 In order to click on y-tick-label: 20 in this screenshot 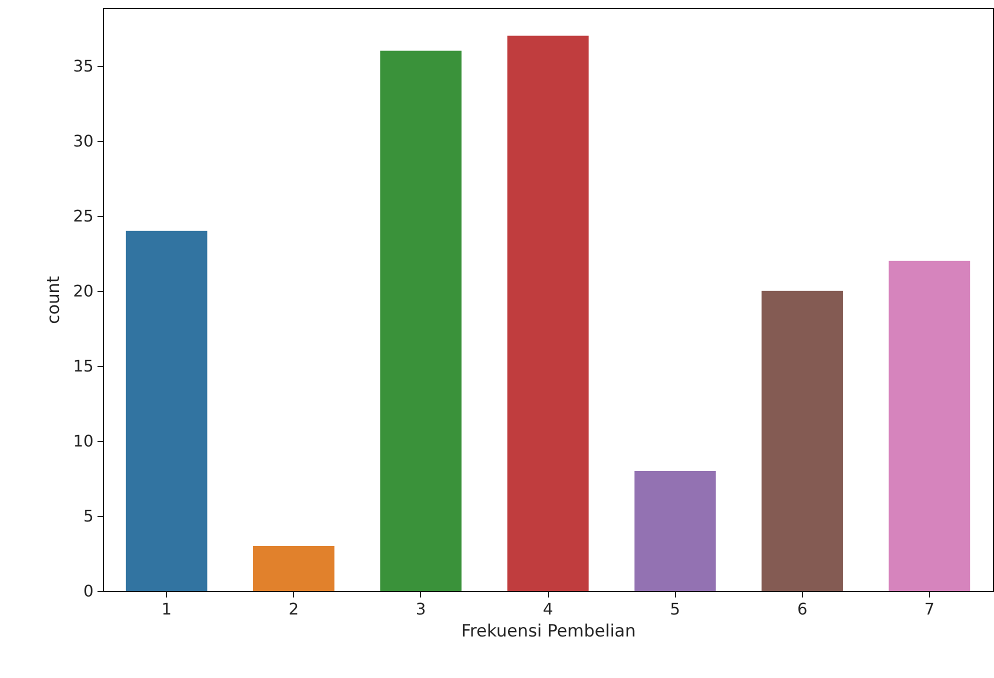, I will do `click(83, 290)`.